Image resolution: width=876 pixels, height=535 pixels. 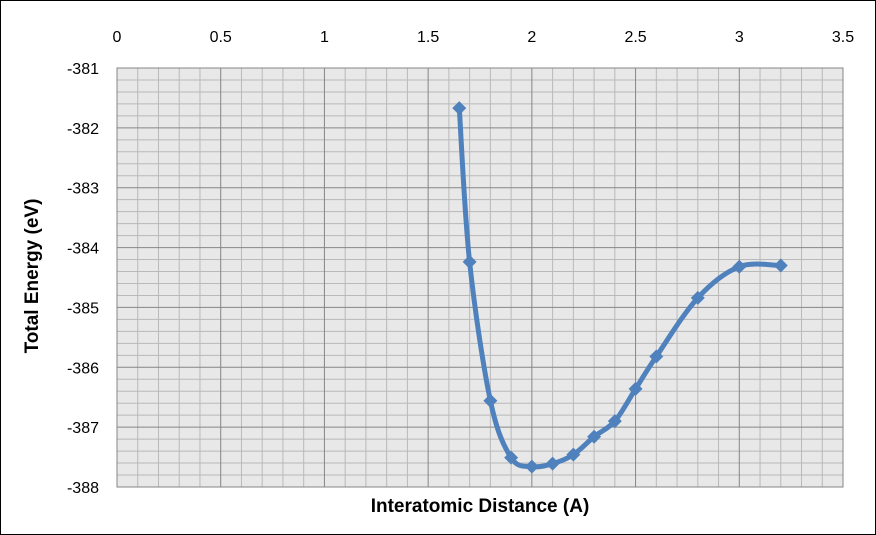 What do you see at coordinates (83, 279) in the screenshot?
I see `y-axis-tick-labels: -381 -382 -383 -384 -385 -386 -387 -388` at bounding box center [83, 279].